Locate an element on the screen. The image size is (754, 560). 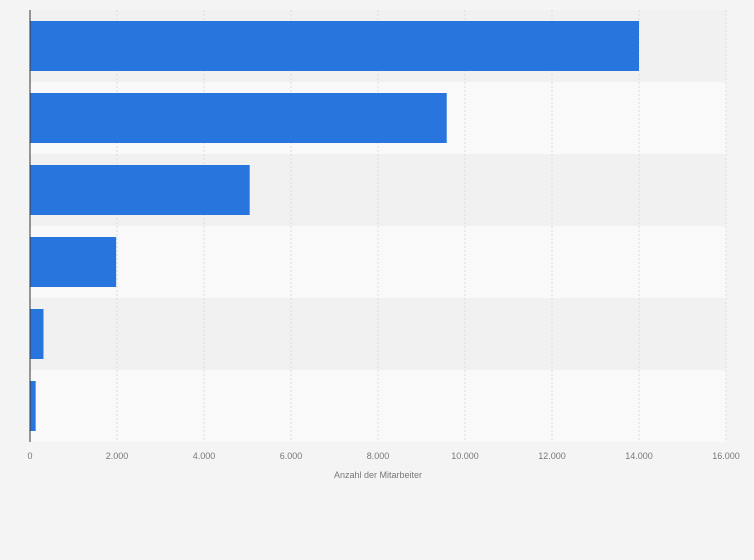
x-tick-label: 0 is located at coordinates (29, 456).